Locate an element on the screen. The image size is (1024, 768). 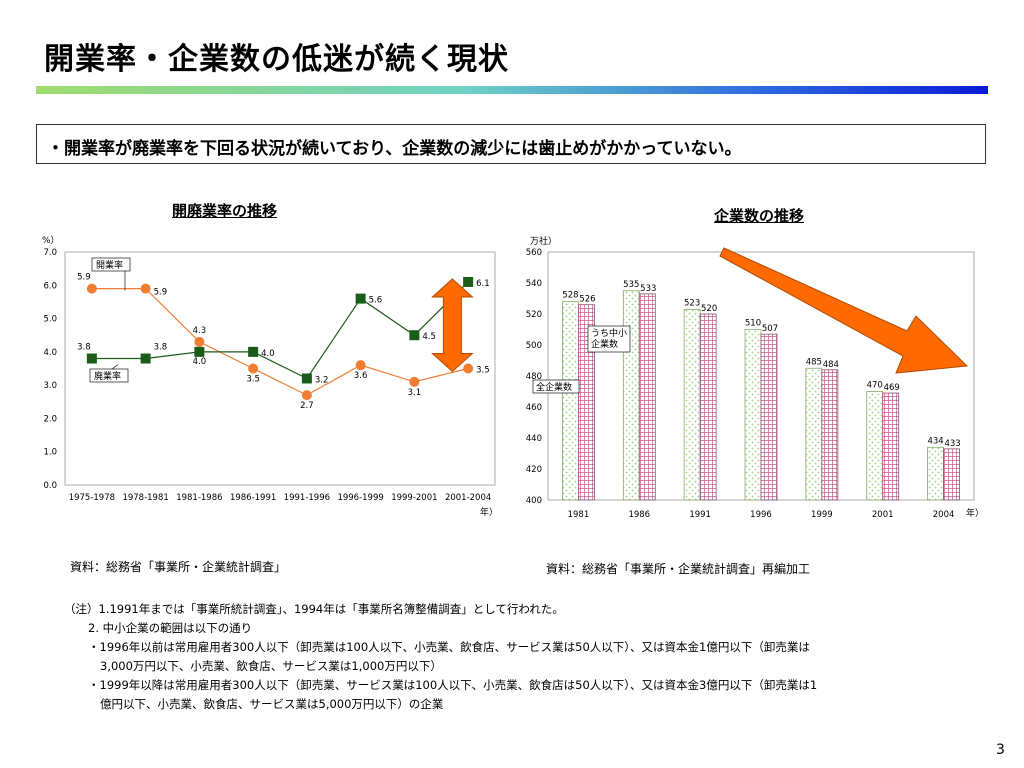
x-tick-label: 2004 is located at coordinates (944, 515).